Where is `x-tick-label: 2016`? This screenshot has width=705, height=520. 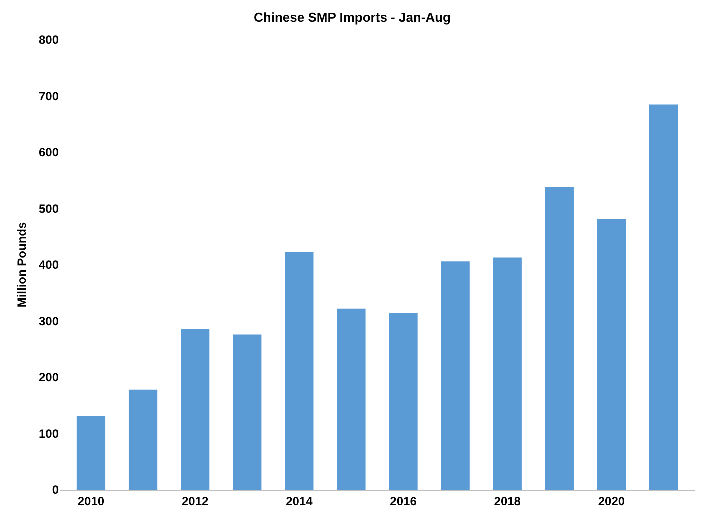
x-tick-label: 2016 is located at coordinates (404, 501).